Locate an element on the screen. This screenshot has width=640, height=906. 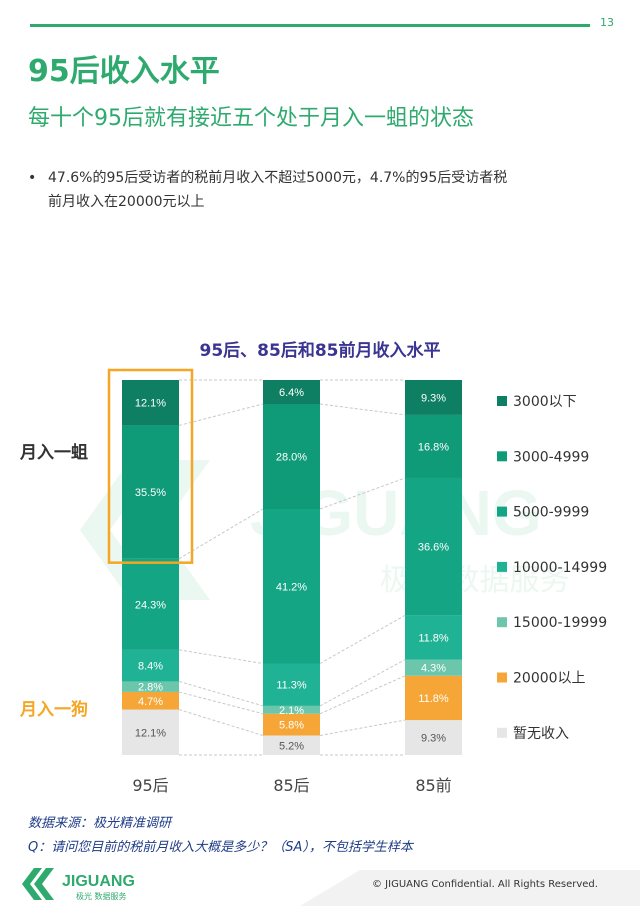
x-tick-label: 85后 is located at coordinates (291, 785).